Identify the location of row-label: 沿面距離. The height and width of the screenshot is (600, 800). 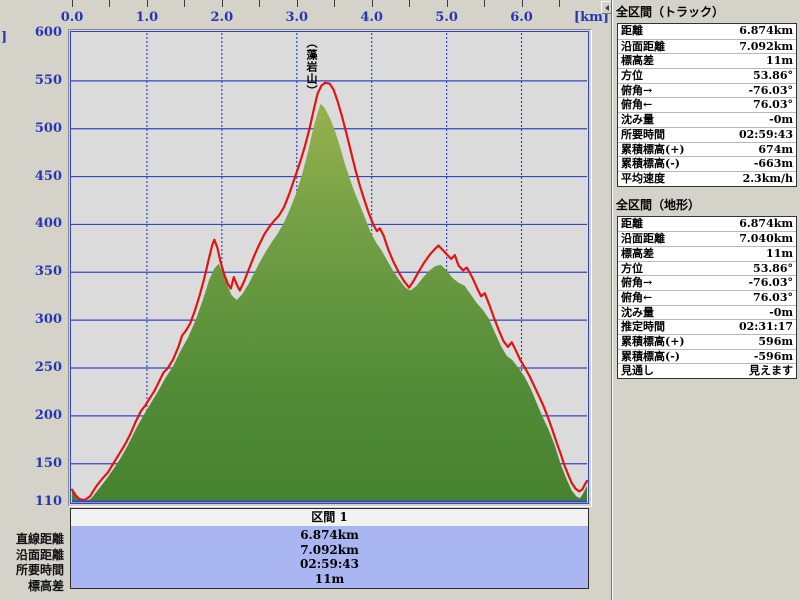
(643, 239).